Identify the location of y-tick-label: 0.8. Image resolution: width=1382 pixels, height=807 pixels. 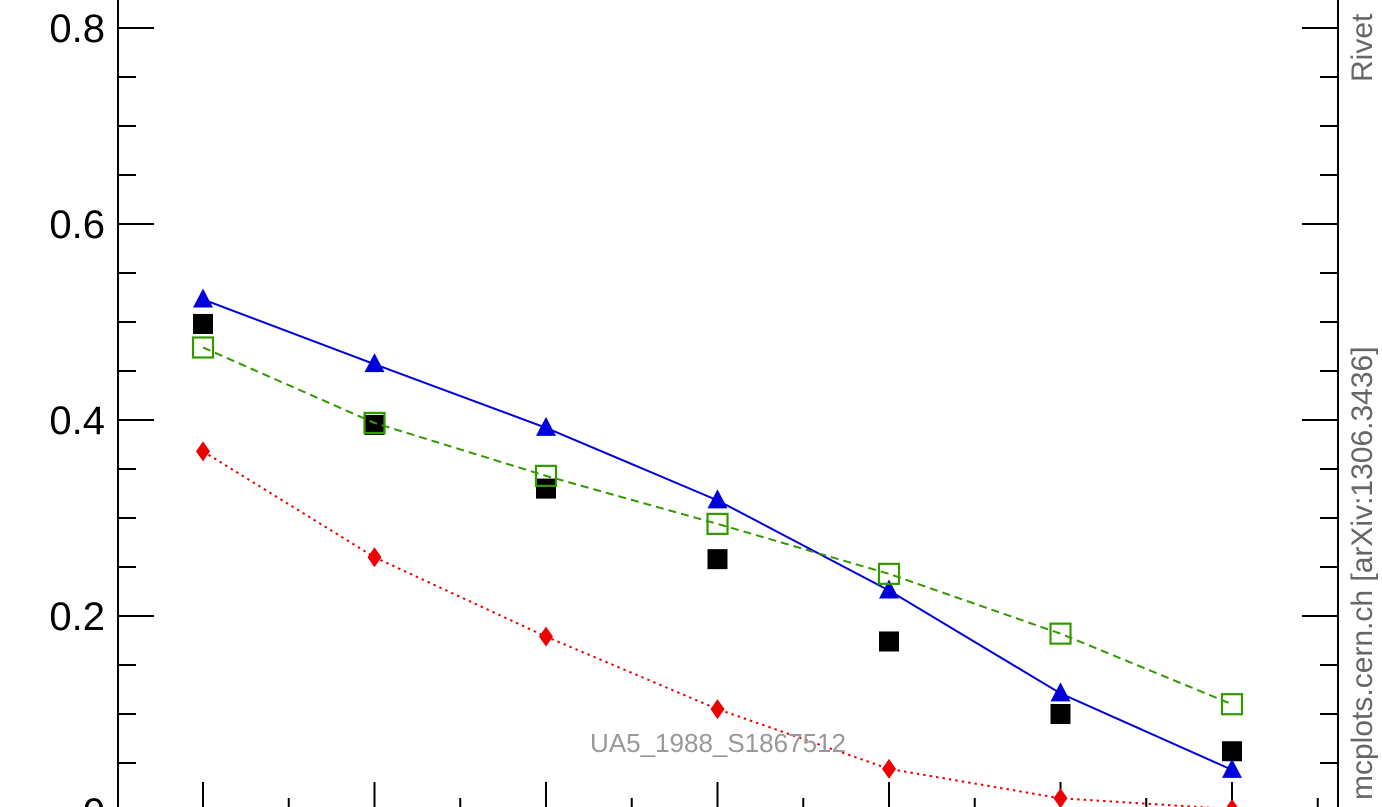
(77, 29).